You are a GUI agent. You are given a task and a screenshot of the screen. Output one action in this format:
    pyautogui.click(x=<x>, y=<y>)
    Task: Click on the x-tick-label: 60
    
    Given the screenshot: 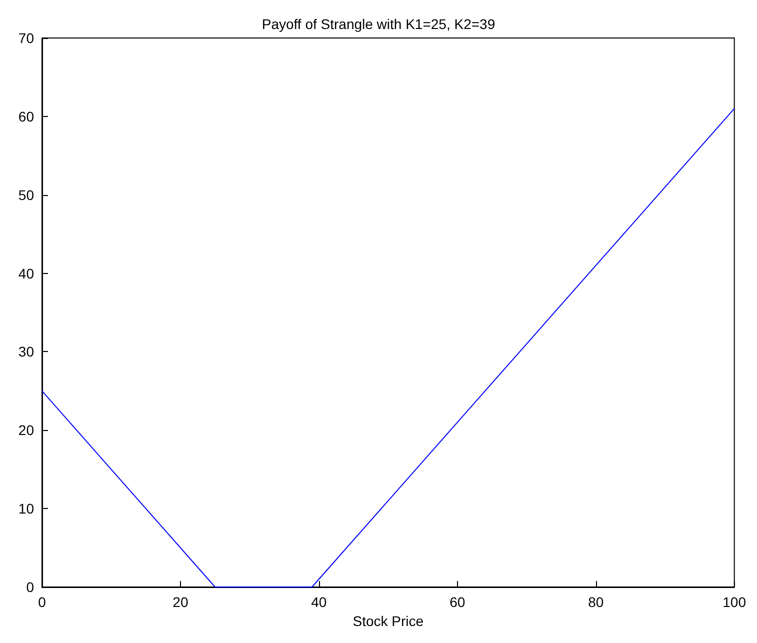 What is the action you would take?
    pyautogui.click(x=458, y=602)
    